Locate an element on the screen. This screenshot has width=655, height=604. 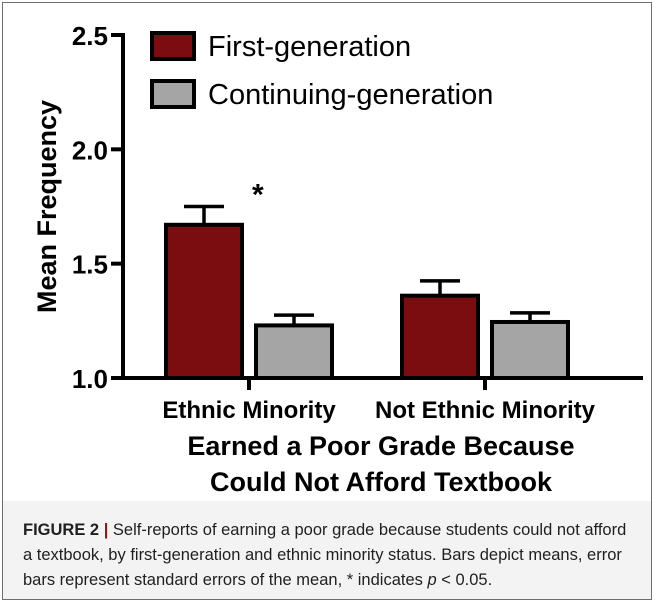
x-axis-title-line2: Could Not Afford Textbook is located at coordinates (381, 482).